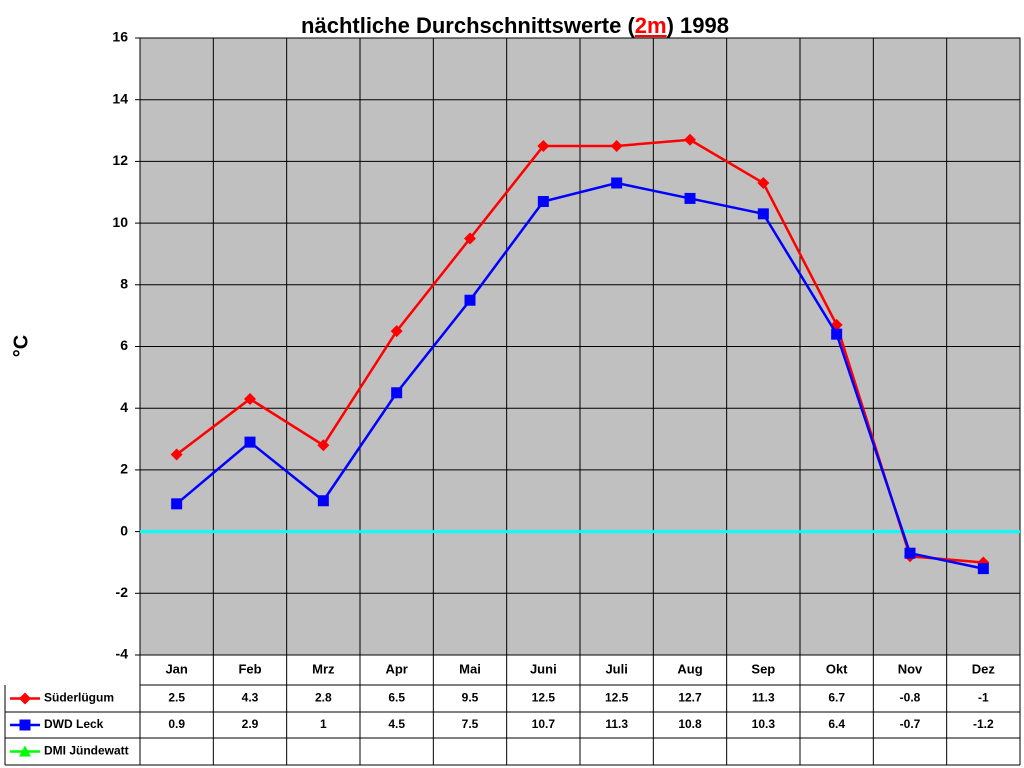 Image resolution: width=1024 pixels, height=768 pixels. Describe the element at coordinates (124, 407) in the screenshot. I see `y-tick-label: 4` at that location.